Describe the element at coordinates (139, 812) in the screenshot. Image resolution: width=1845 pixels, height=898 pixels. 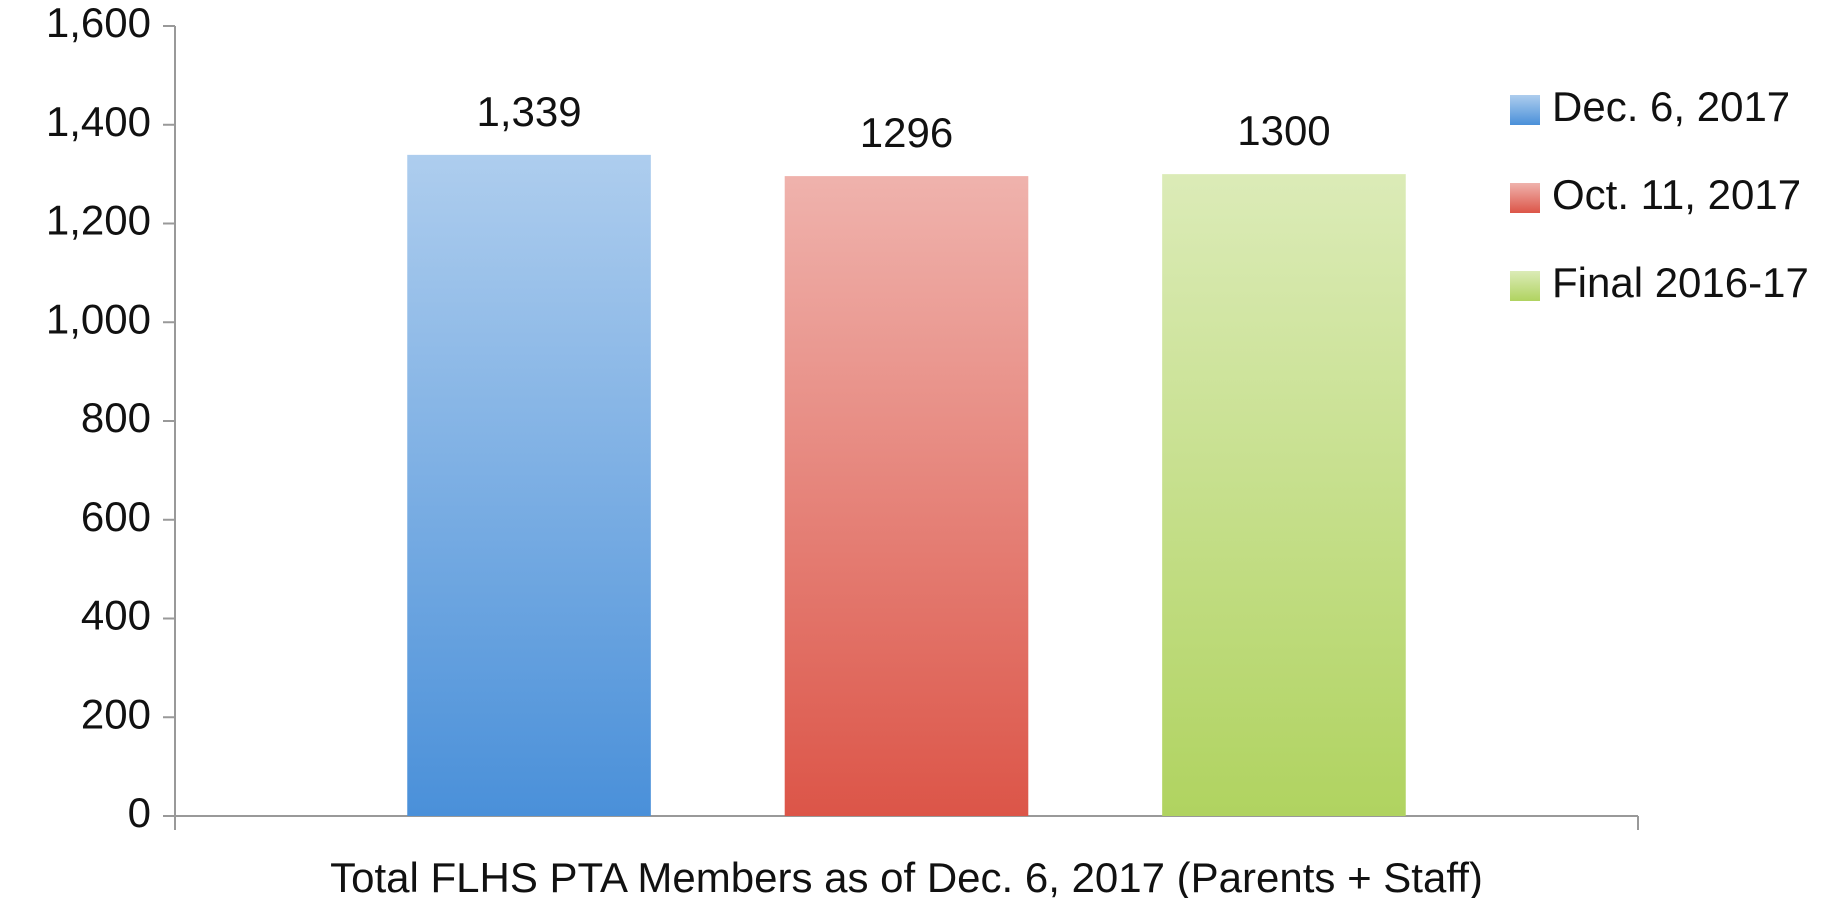
I see `y-tick-label: 0` at that location.